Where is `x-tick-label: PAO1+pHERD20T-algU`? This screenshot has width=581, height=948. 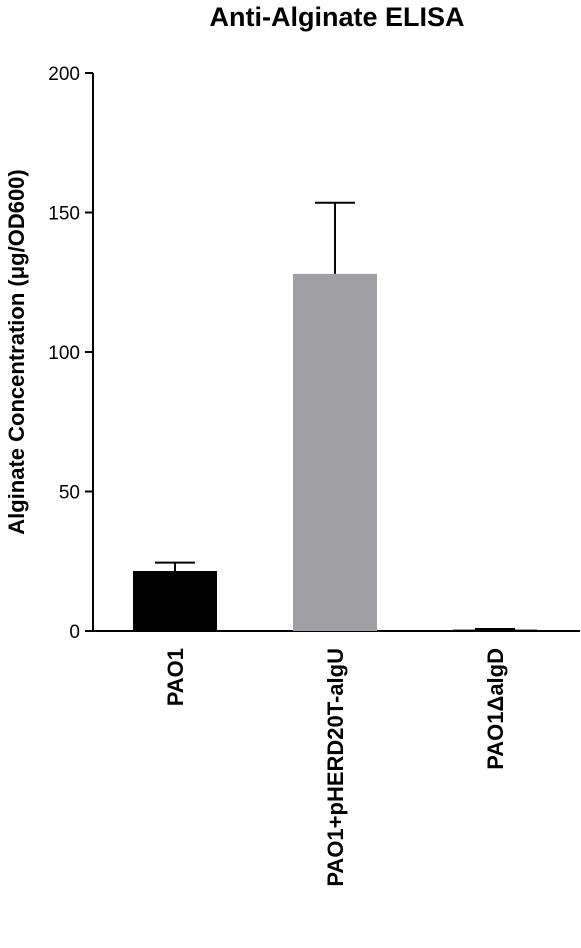 x-tick-label: PAO1+pHERD20T-algU is located at coordinates (335, 767).